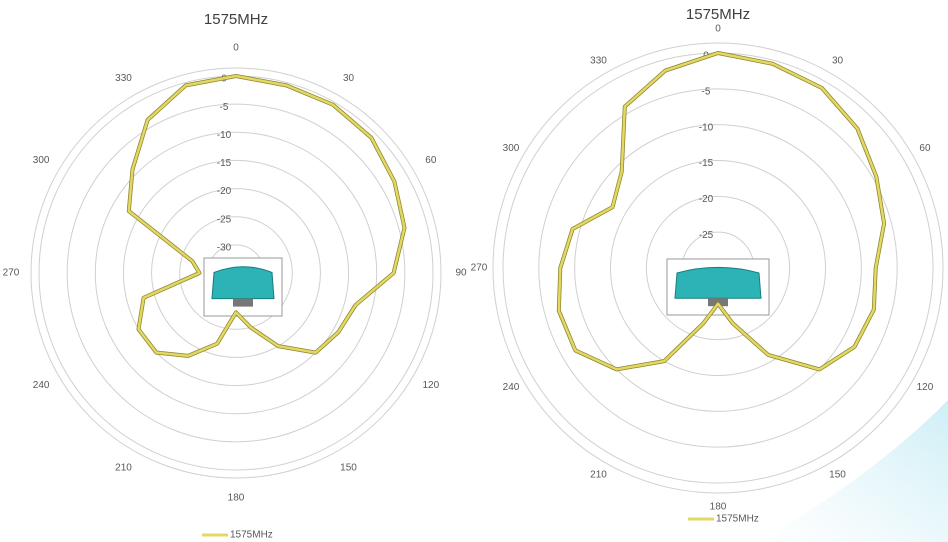 This screenshot has width=948, height=542. I want to click on antenna-image, so click(243, 287).